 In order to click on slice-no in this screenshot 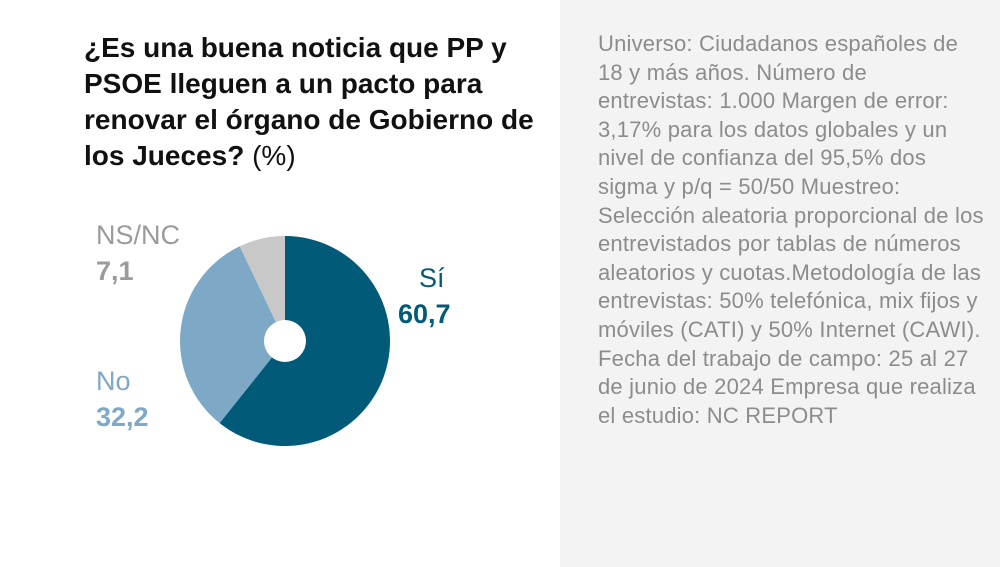, I will do `click(232, 335)`.